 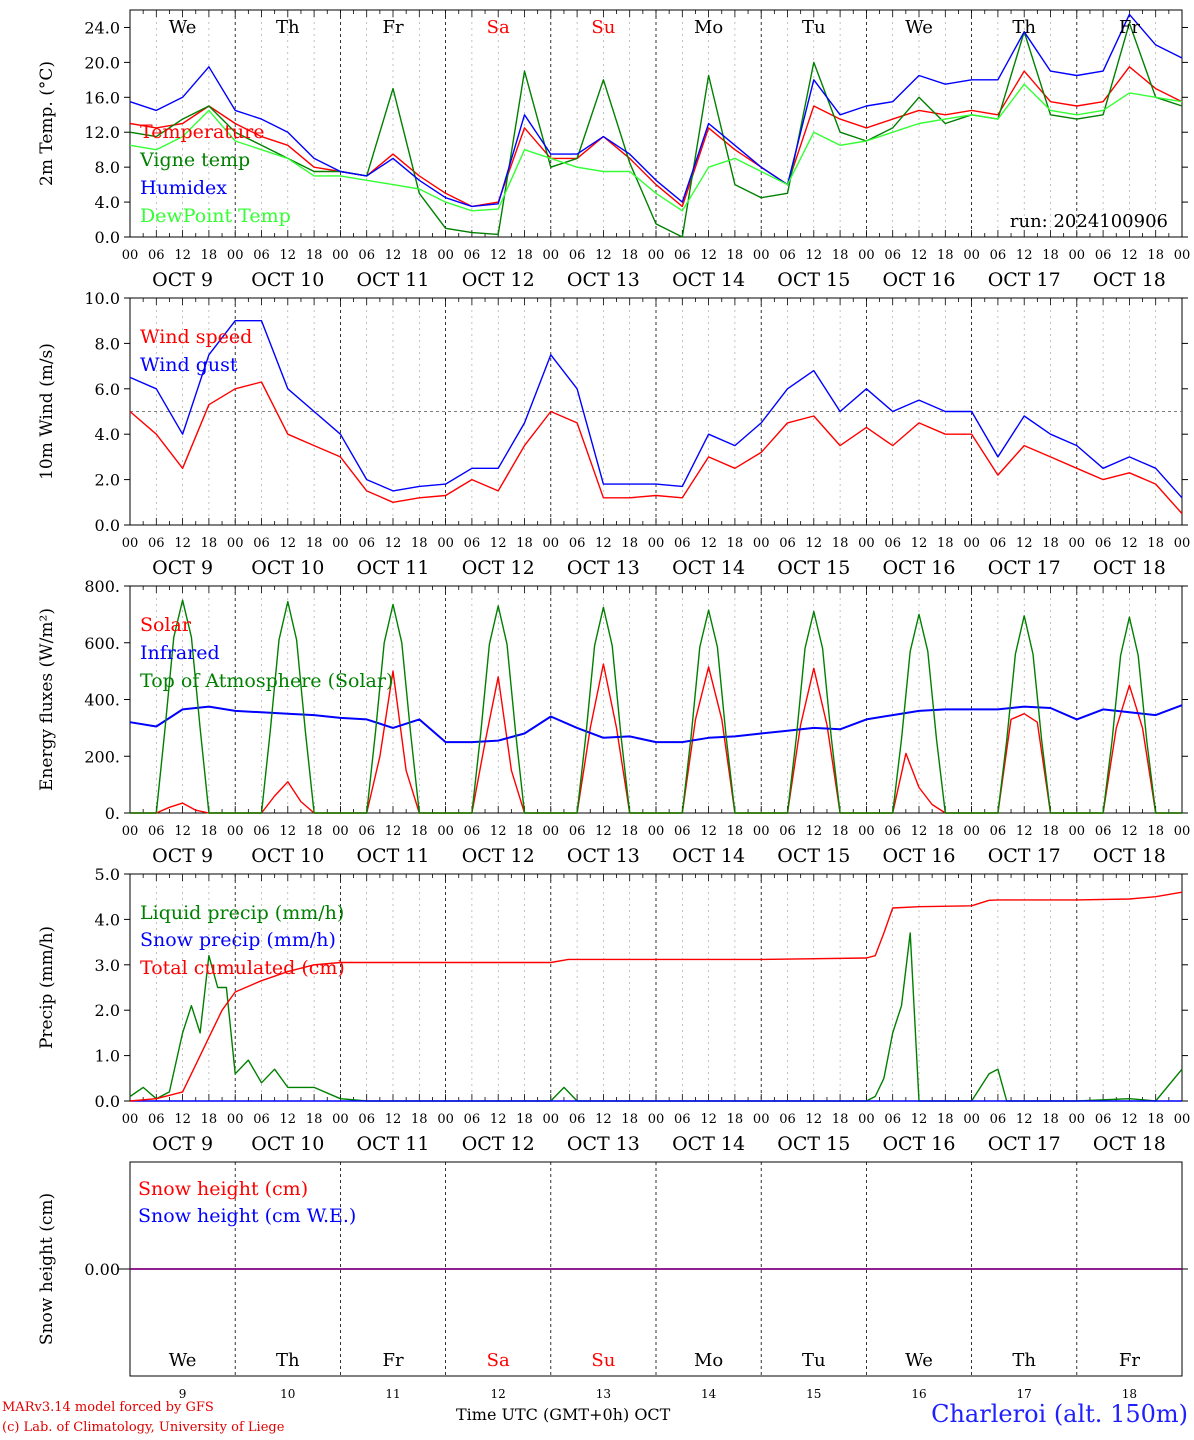 What do you see at coordinates (102, 586) in the screenshot?
I see `y-tick-label: 800.` at bounding box center [102, 586].